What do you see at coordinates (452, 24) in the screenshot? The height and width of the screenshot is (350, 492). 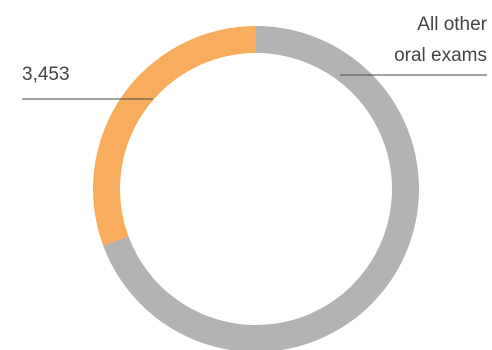 I see `slice-name-label-line-1: All other` at bounding box center [452, 24].